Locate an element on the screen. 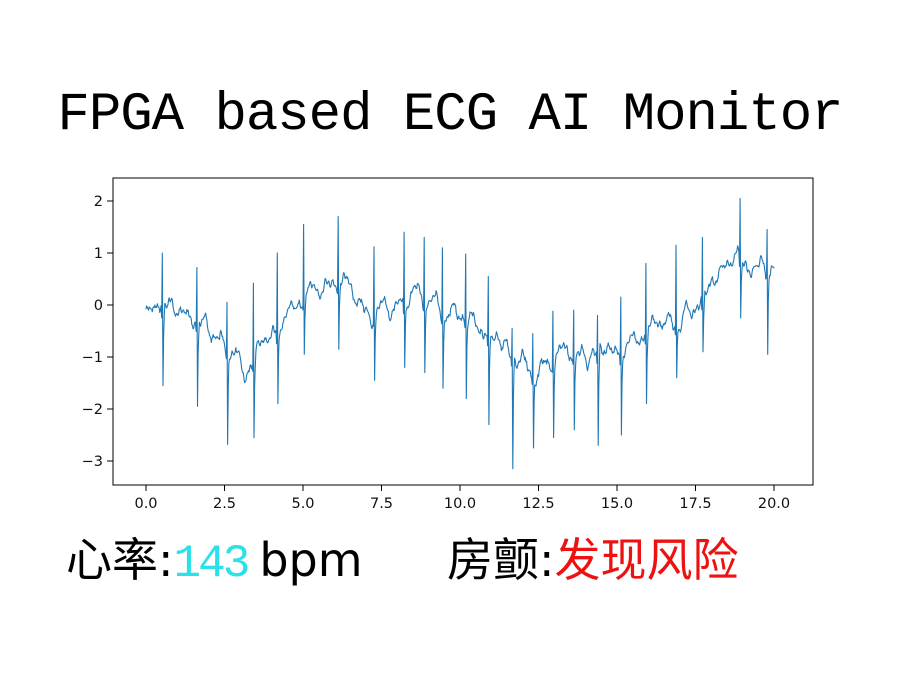 This screenshot has height=675, width=900. y-tick-label: −3 is located at coordinates (92, 462).